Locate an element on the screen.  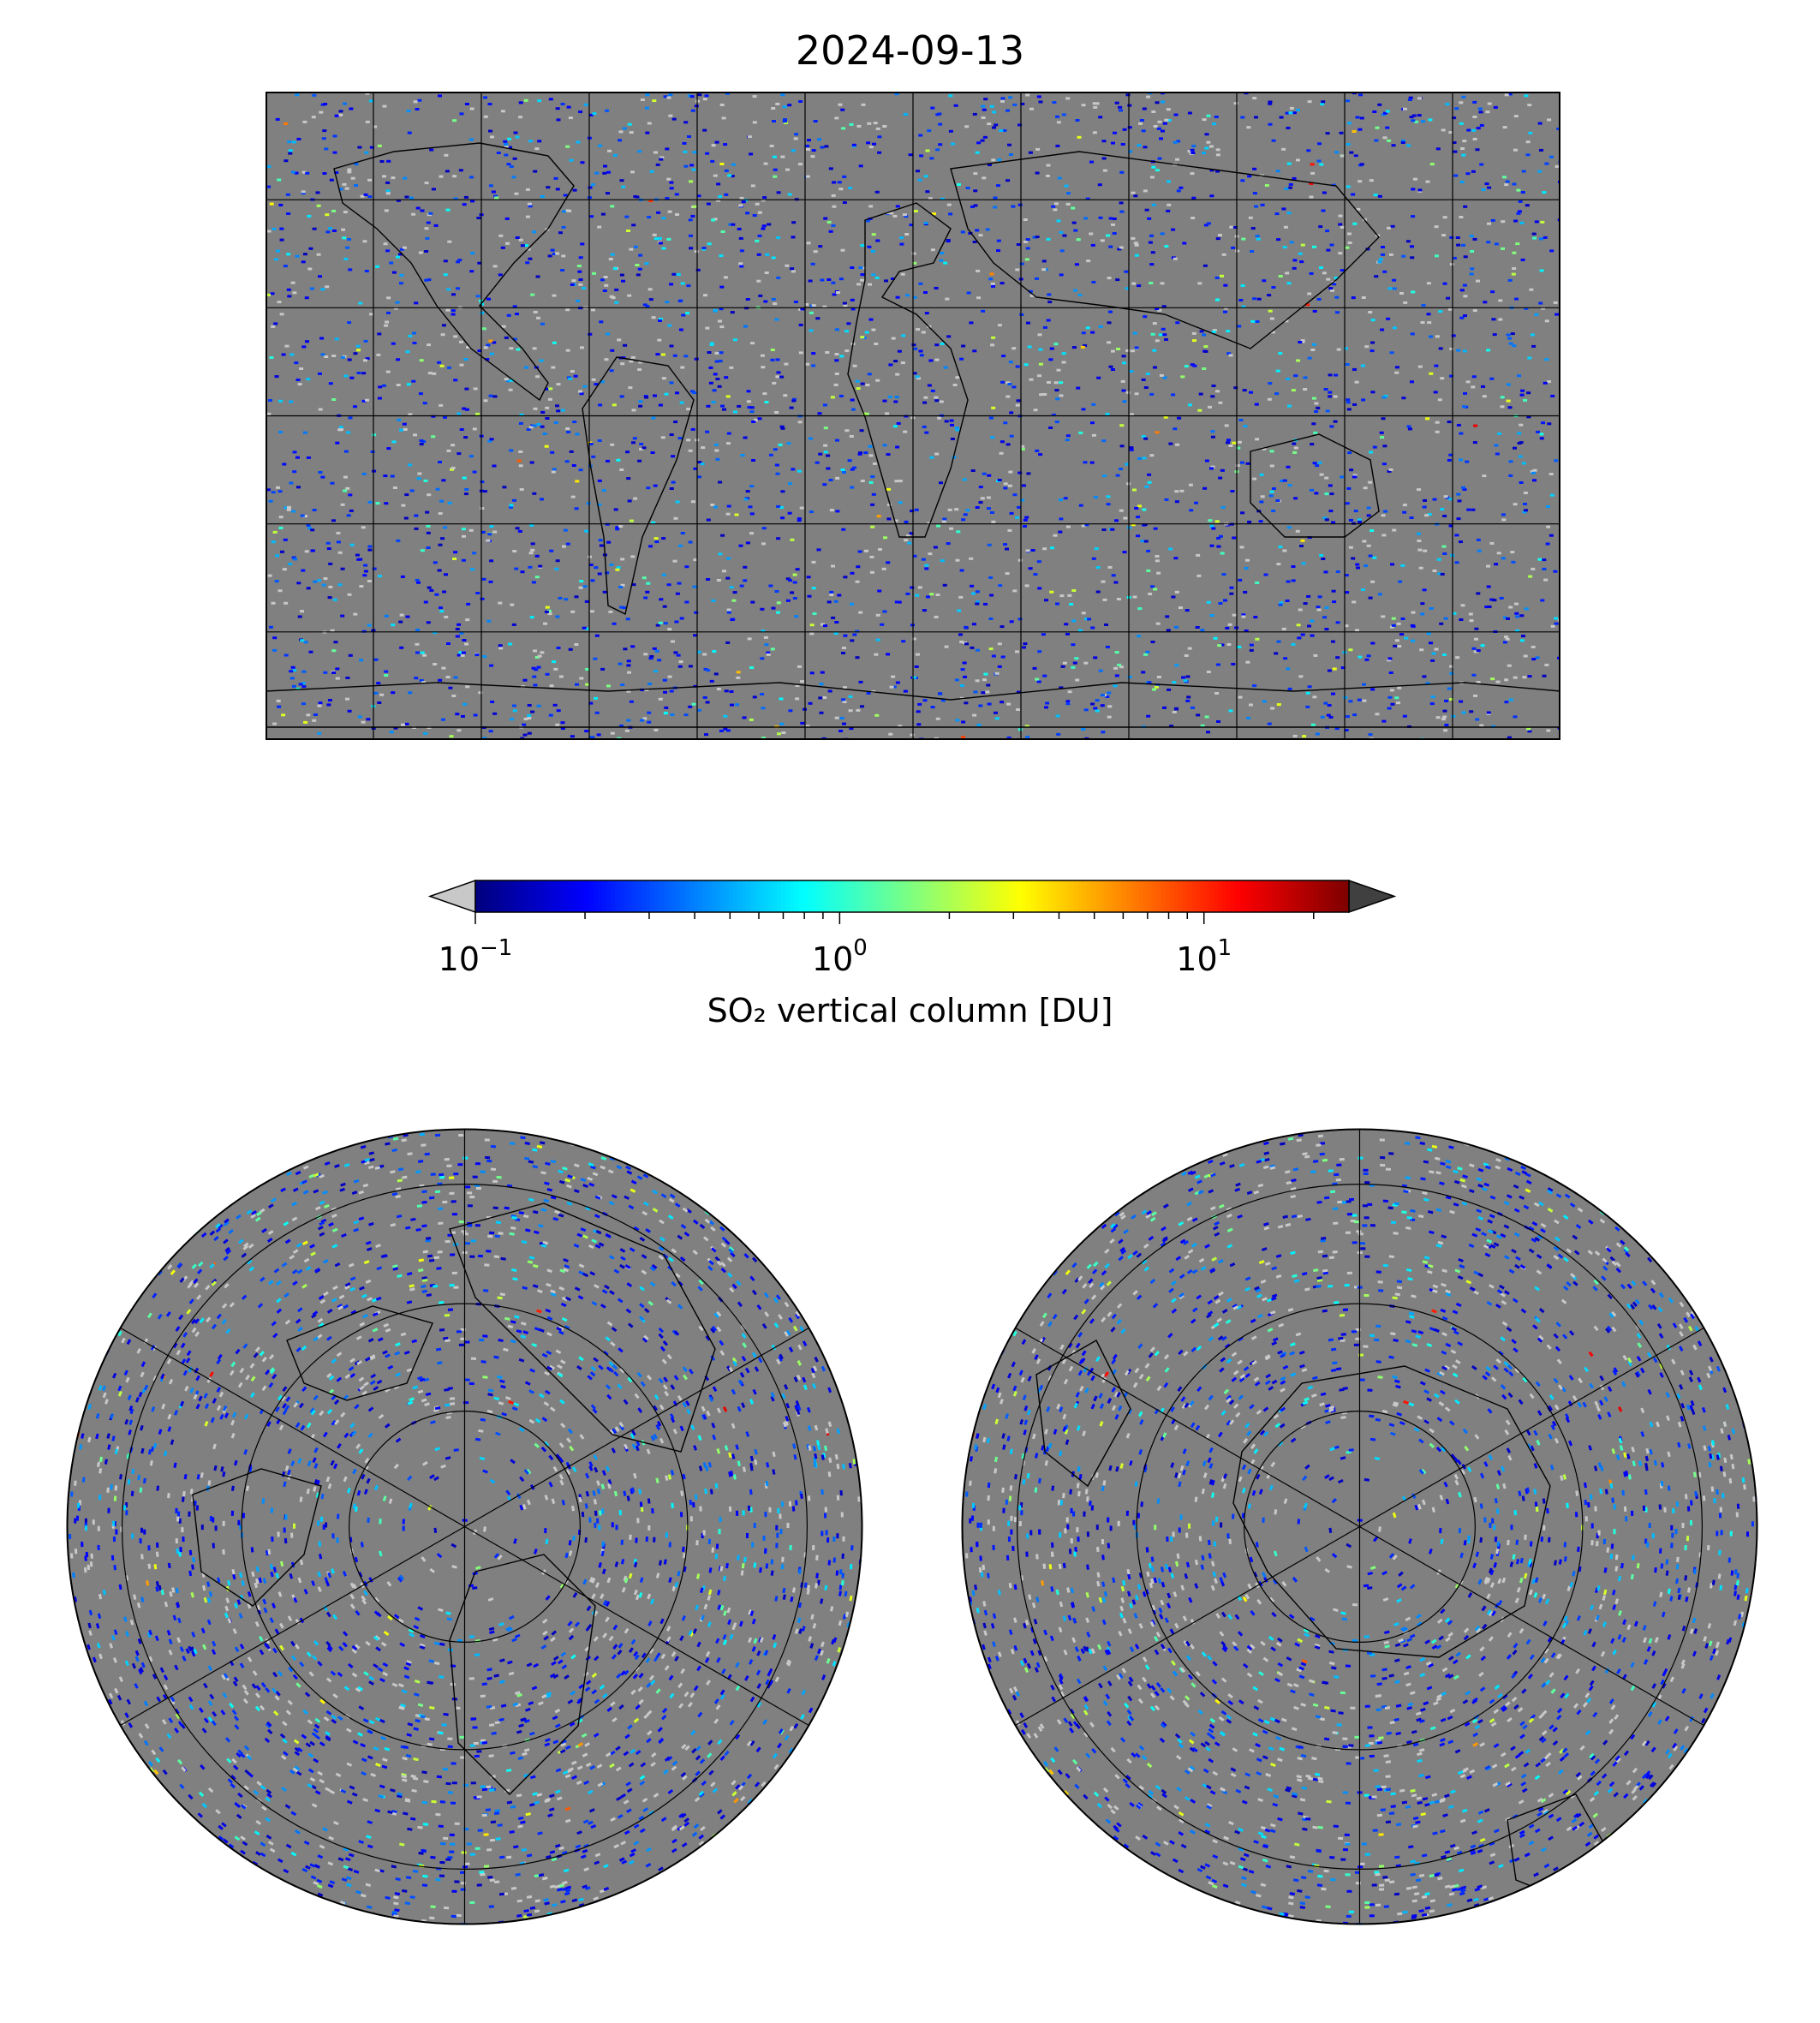
figure-title: 2024-09-13 is located at coordinates (910, 50).